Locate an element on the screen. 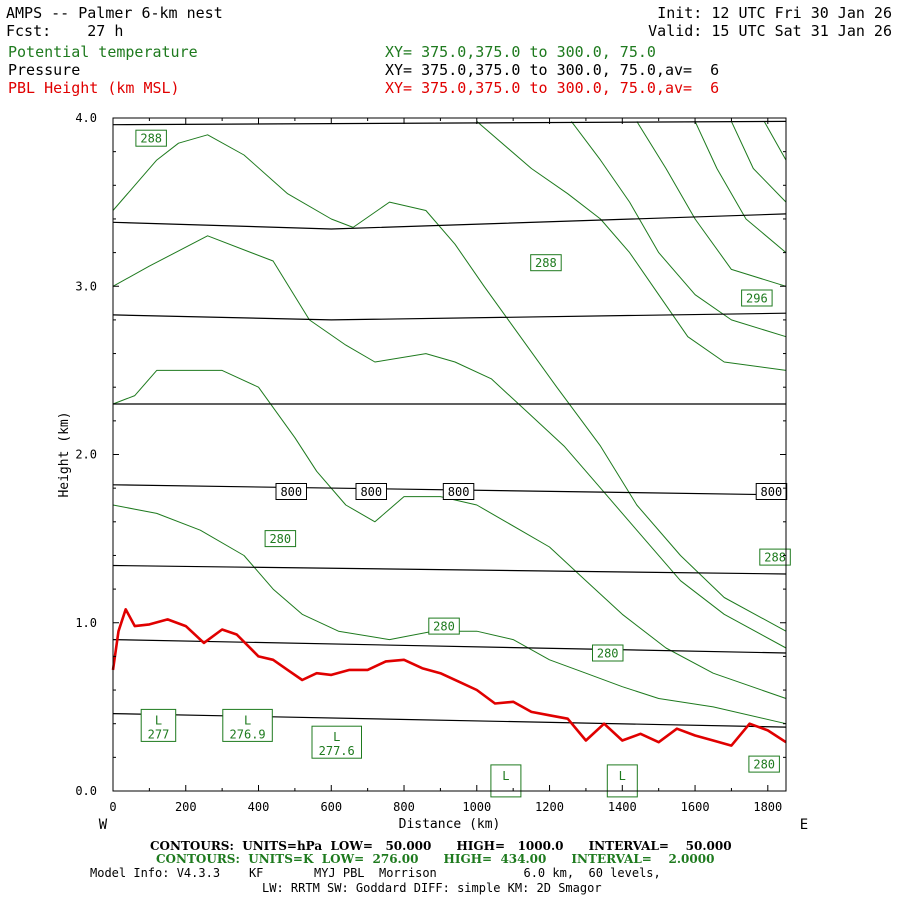 This screenshot has width=900, height=900. svg-text: 277 is located at coordinates (159, 734).